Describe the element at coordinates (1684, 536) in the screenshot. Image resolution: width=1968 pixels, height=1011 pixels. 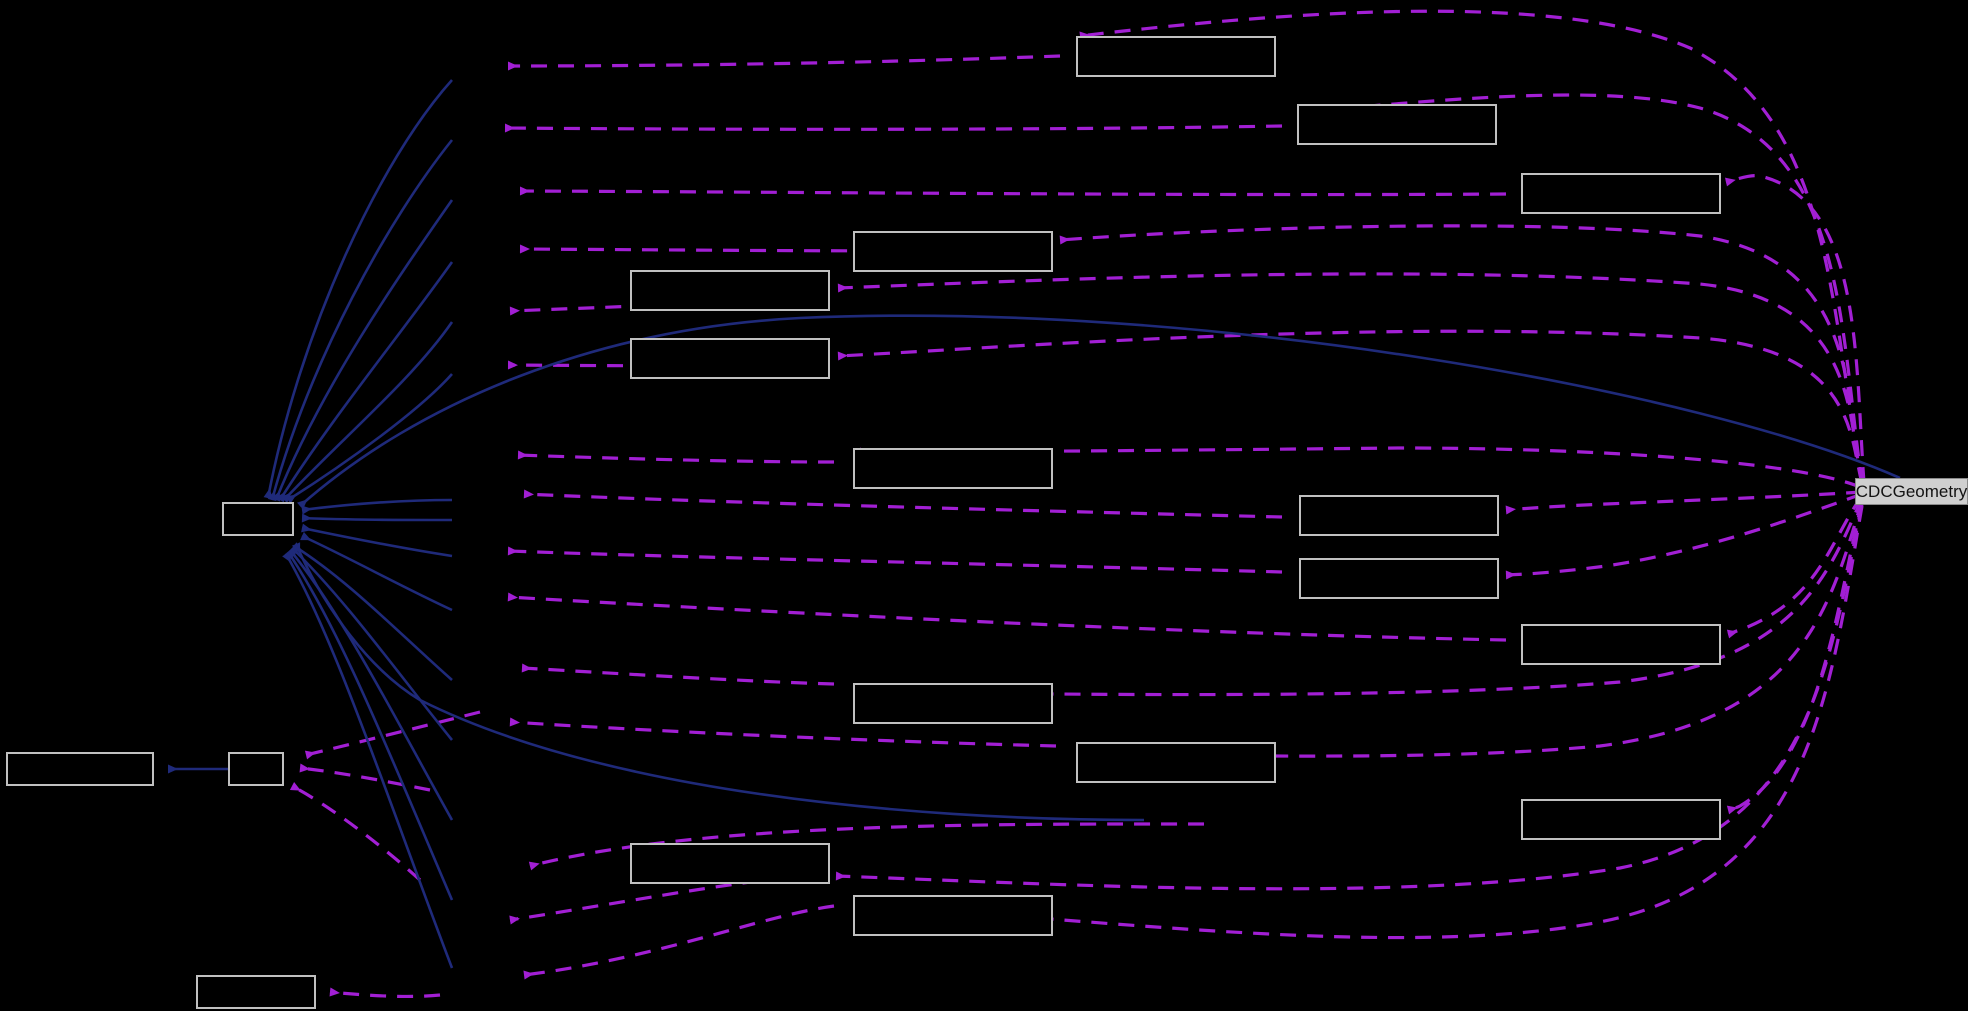
I see `edge-cdc-to-row9-box` at that location.